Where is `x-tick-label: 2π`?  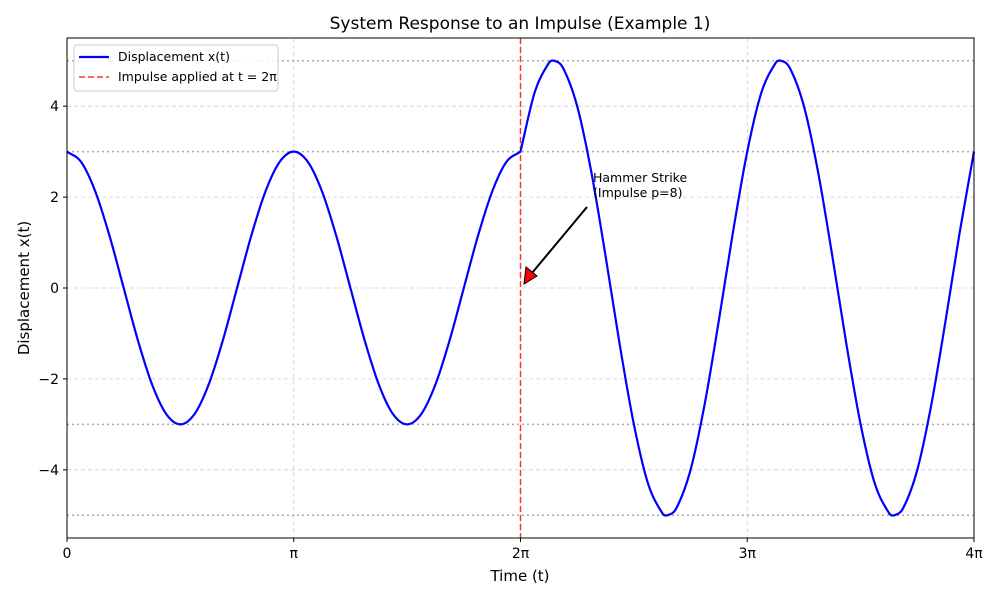 x-tick-label: 2π is located at coordinates (521, 554).